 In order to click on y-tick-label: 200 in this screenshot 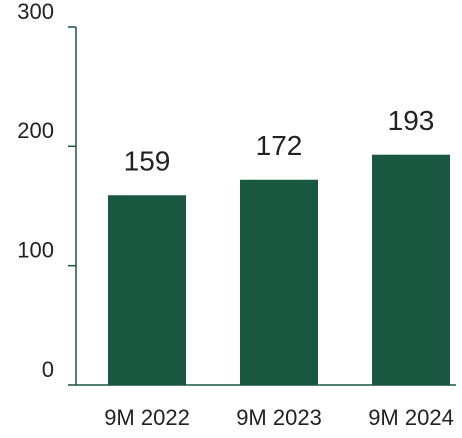, I will do `click(35, 130)`.